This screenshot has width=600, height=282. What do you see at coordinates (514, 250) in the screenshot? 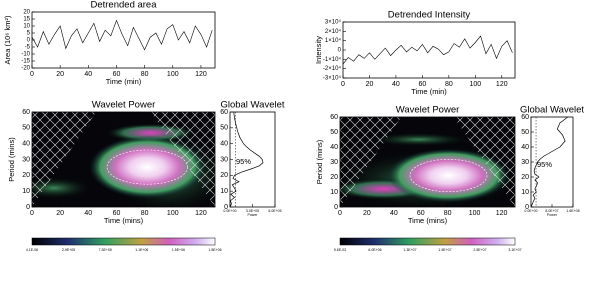
I see `colorbar-label: 3.1E+07` at bounding box center [514, 250].